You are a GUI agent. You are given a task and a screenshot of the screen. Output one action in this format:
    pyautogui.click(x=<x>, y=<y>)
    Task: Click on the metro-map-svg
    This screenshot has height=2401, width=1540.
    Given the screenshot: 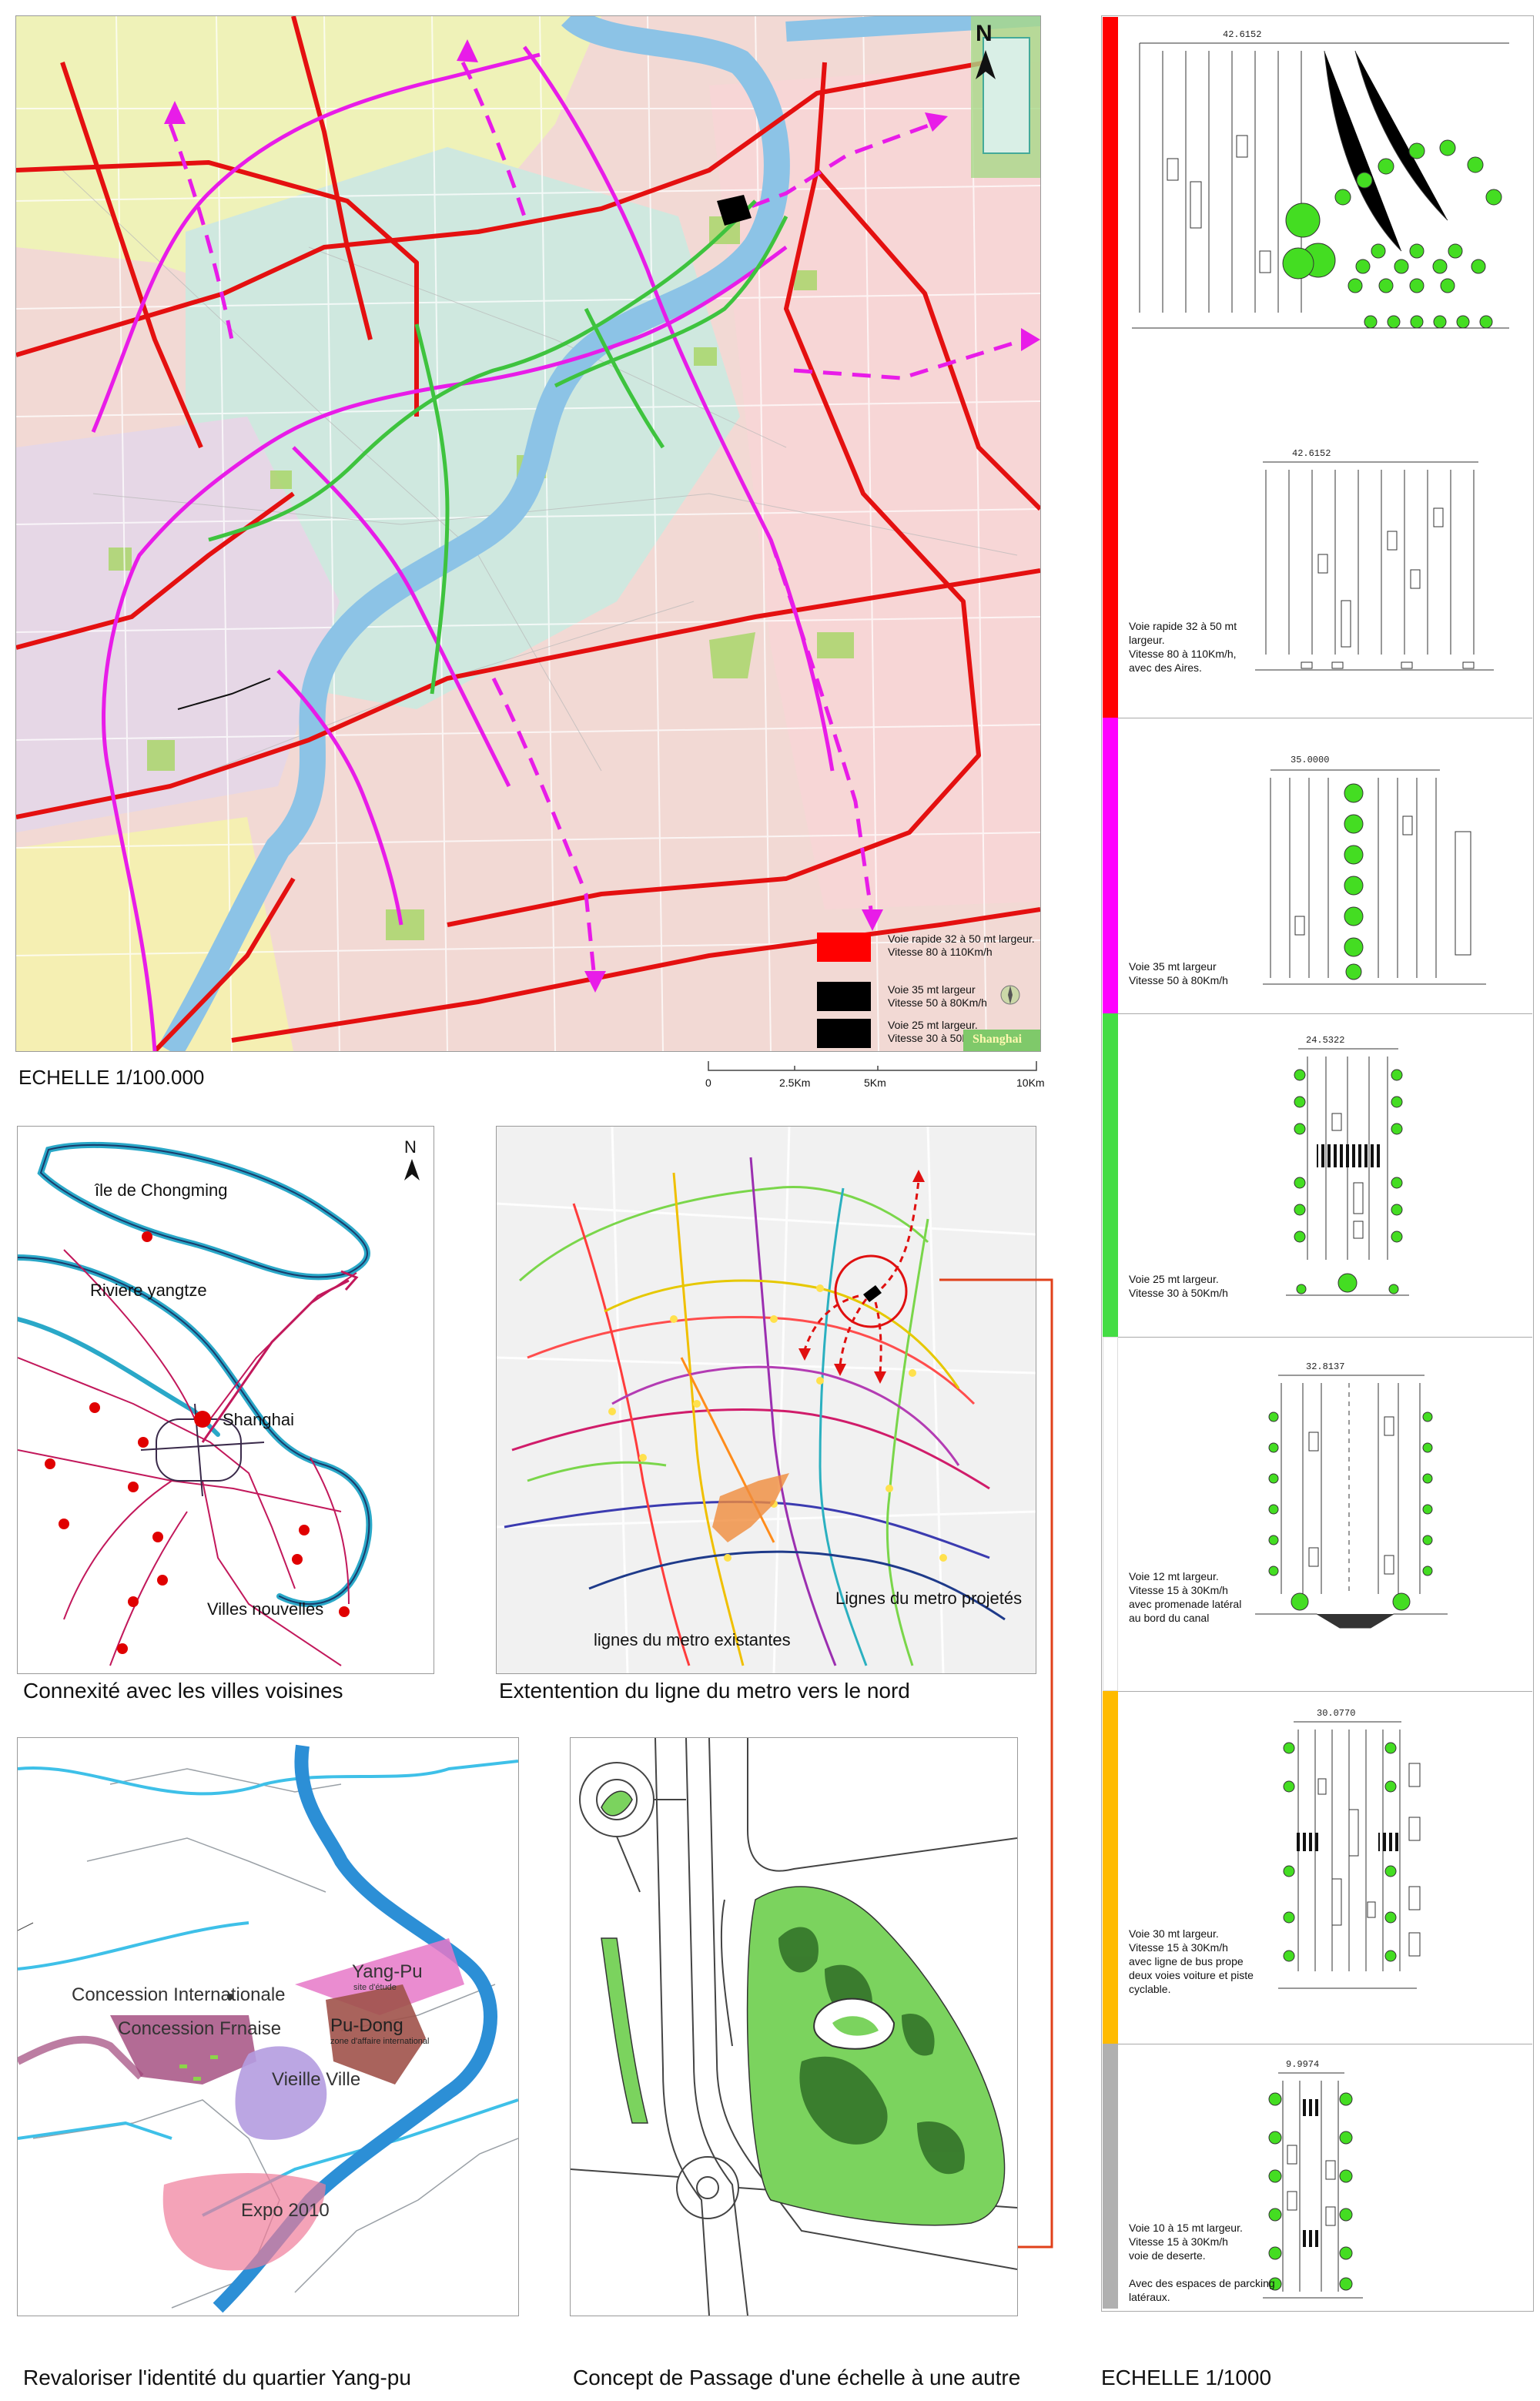 What is the action you would take?
    pyautogui.click(x=766, y=1400)
    